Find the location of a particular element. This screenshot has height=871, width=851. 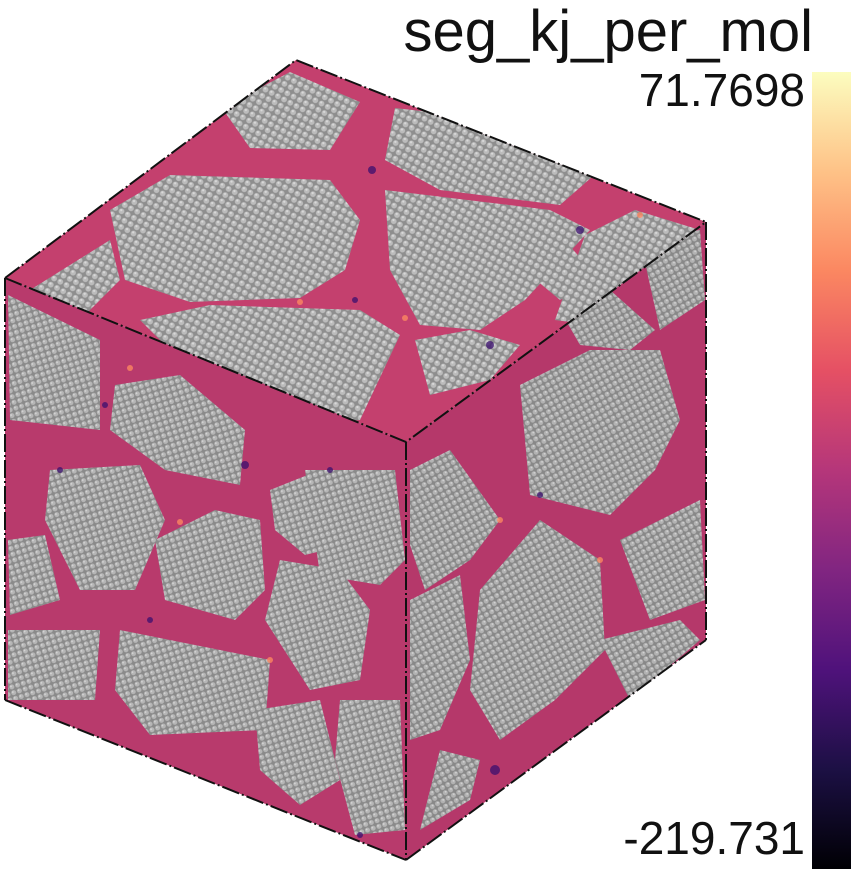

colorbar-max-label: 71.7698 is located at coordinates (721, 90).